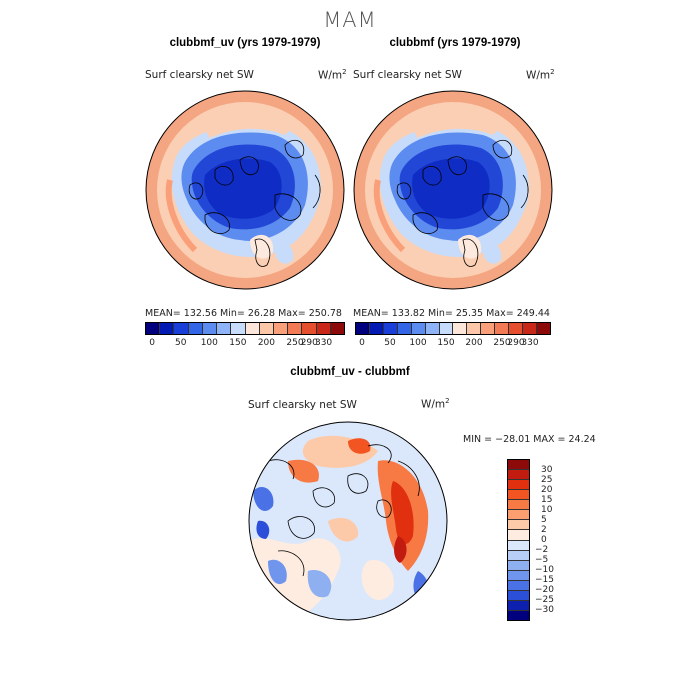  What do you see at coordinates (302, 405) in the screenshot?
I see `panel-3-variable-label: Surf clearsky net SW` at bounding box center [302, 405].